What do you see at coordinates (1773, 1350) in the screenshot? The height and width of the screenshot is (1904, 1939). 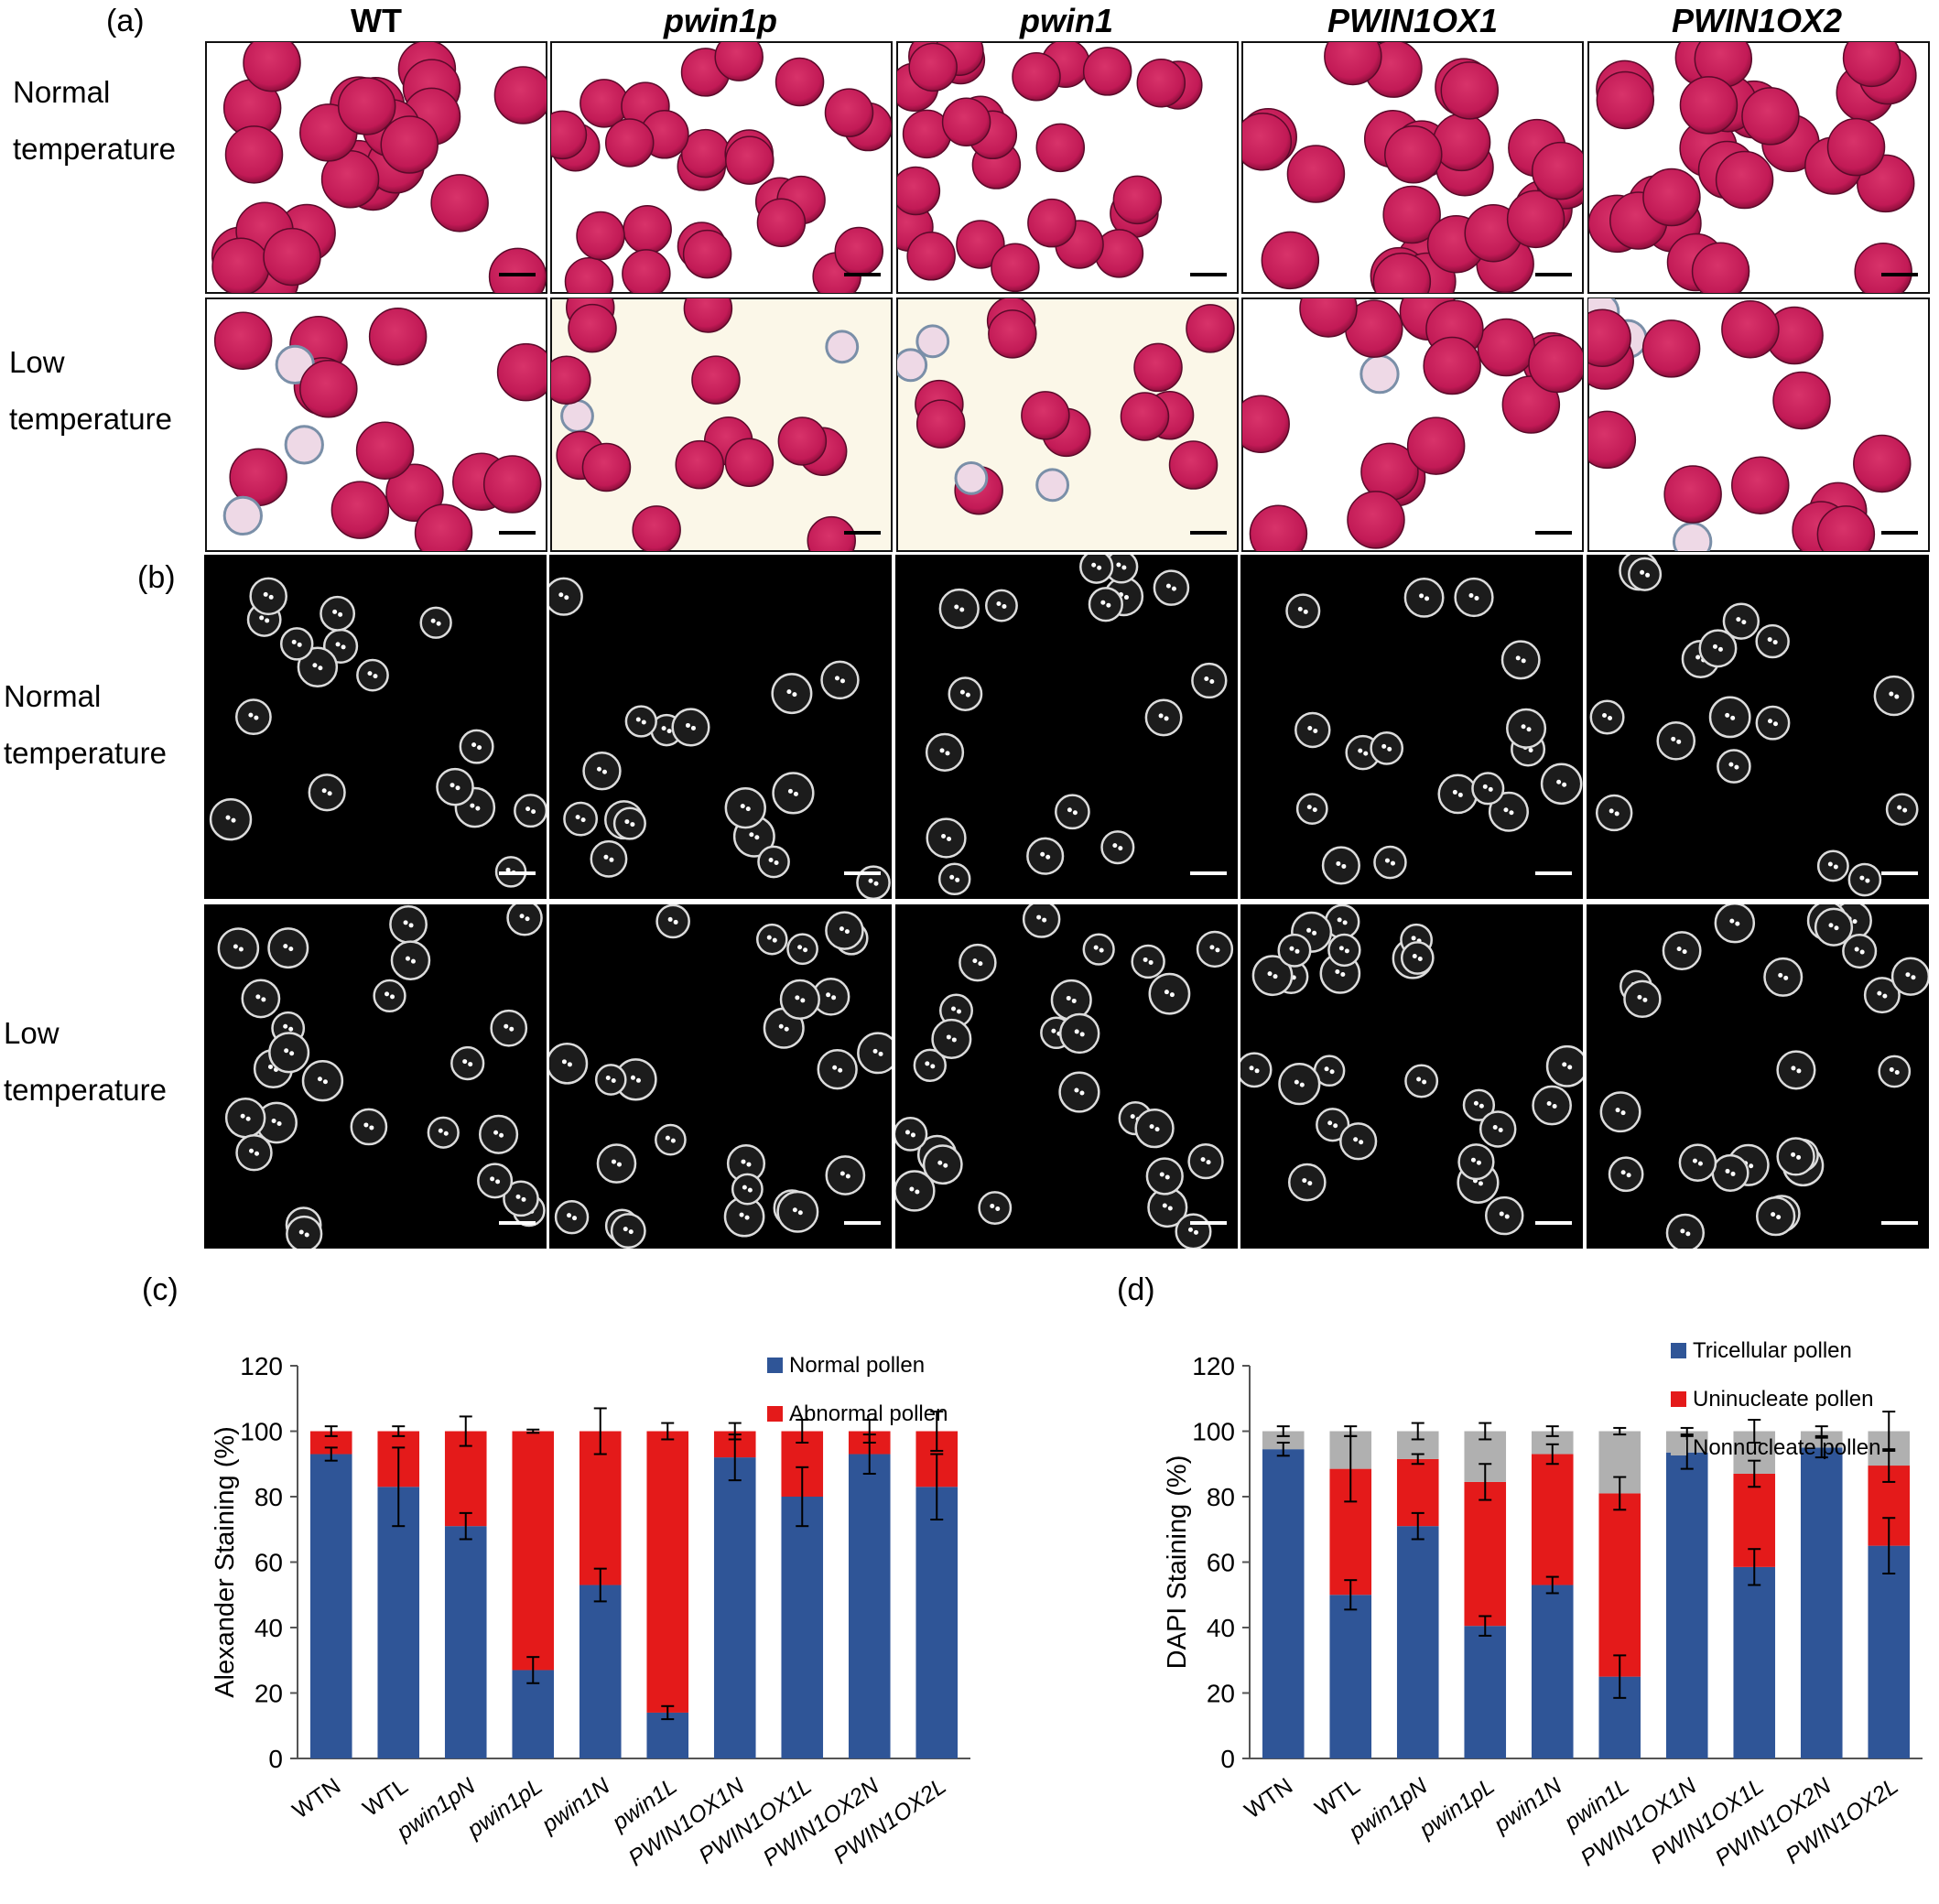 I see `legend-label: Tricellular pollen` at bounding box center [1773, 1350].